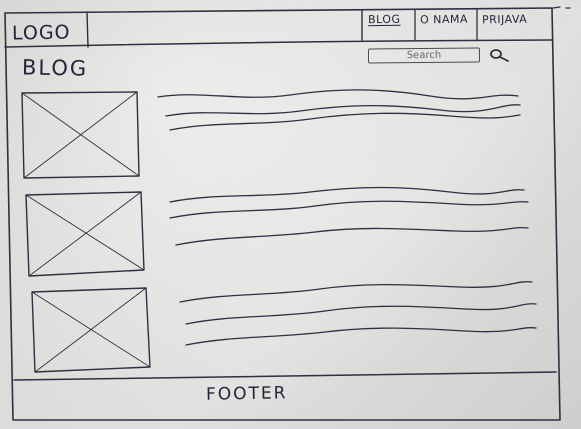 The width and height of the screenshot is (581, 429). What do you see at coordinates (41, 33) in the screenshot?
I see `logo: LOGO` at bounding box center [41, 33].